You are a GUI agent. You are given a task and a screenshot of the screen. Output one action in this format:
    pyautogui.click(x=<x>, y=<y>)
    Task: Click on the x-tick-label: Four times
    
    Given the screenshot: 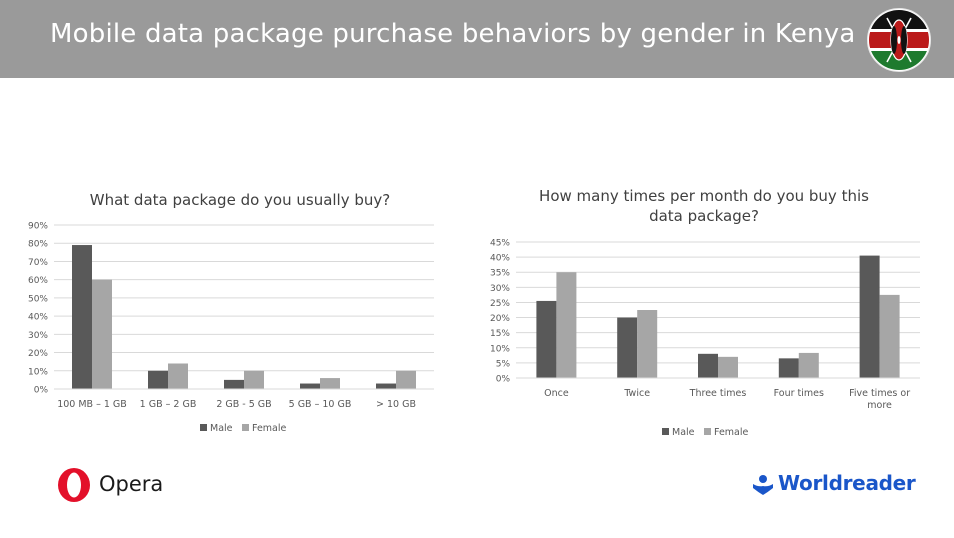 What is the action you would take?
    pyautogui.click(x=799, y=393)
    